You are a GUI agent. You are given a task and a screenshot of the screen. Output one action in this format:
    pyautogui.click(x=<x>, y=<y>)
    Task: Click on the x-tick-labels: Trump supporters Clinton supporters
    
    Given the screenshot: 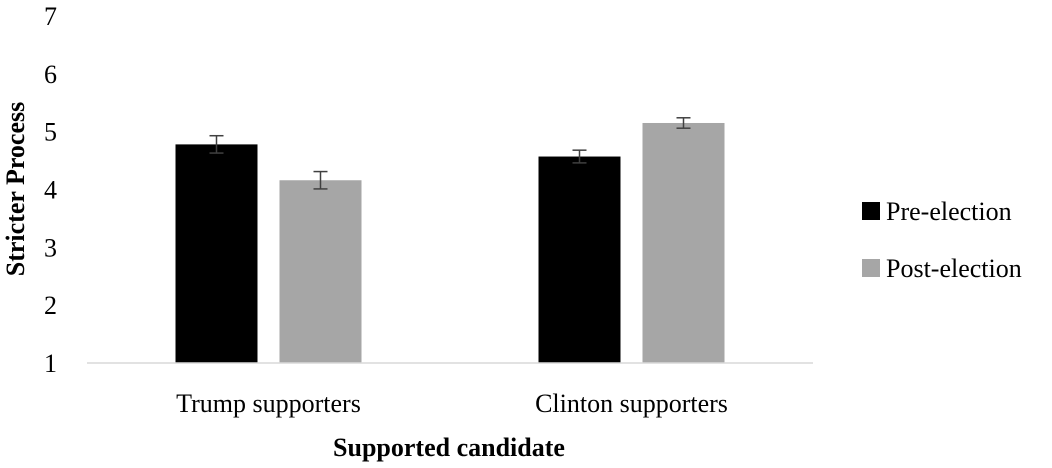 What is the action you would take?
    pyautogui.click(x=452, y=403)
    